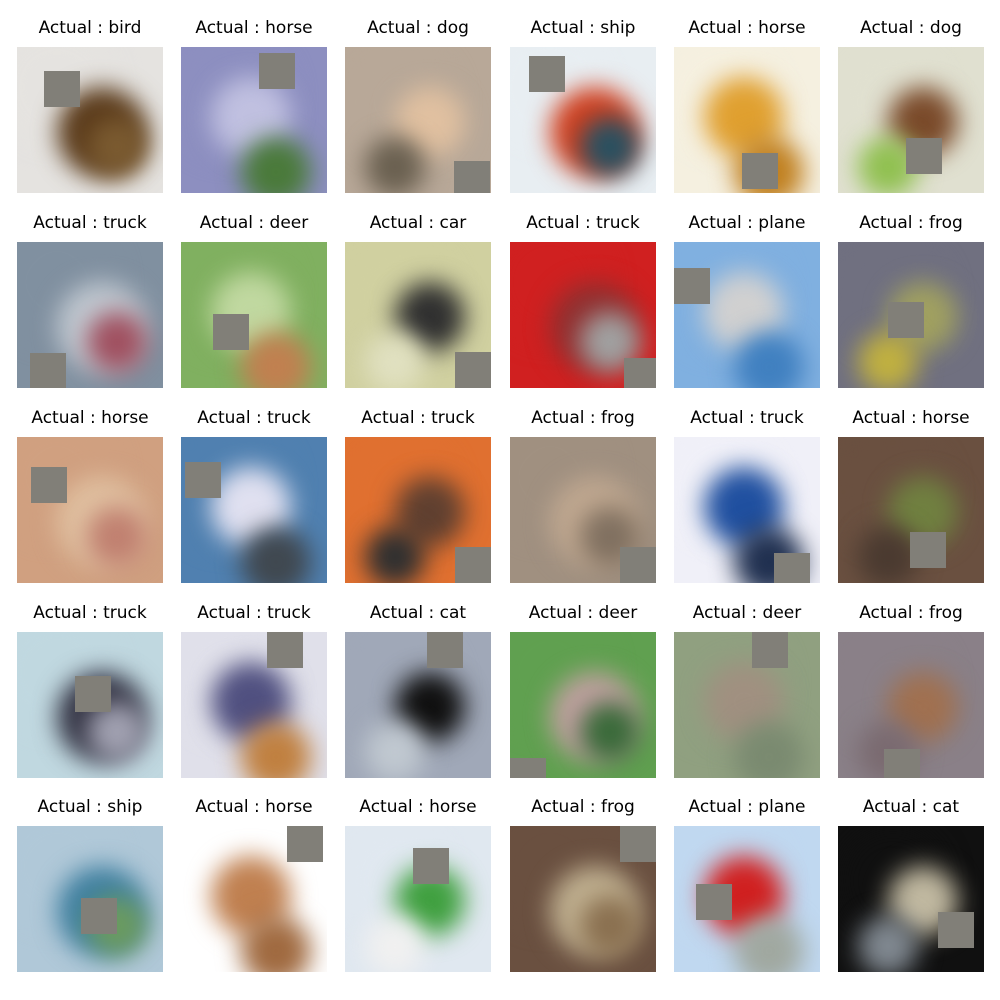 The width and height of the screenshot is (1000, 1000). I want to click on tile-label: Actual : car, so click(418, 223).